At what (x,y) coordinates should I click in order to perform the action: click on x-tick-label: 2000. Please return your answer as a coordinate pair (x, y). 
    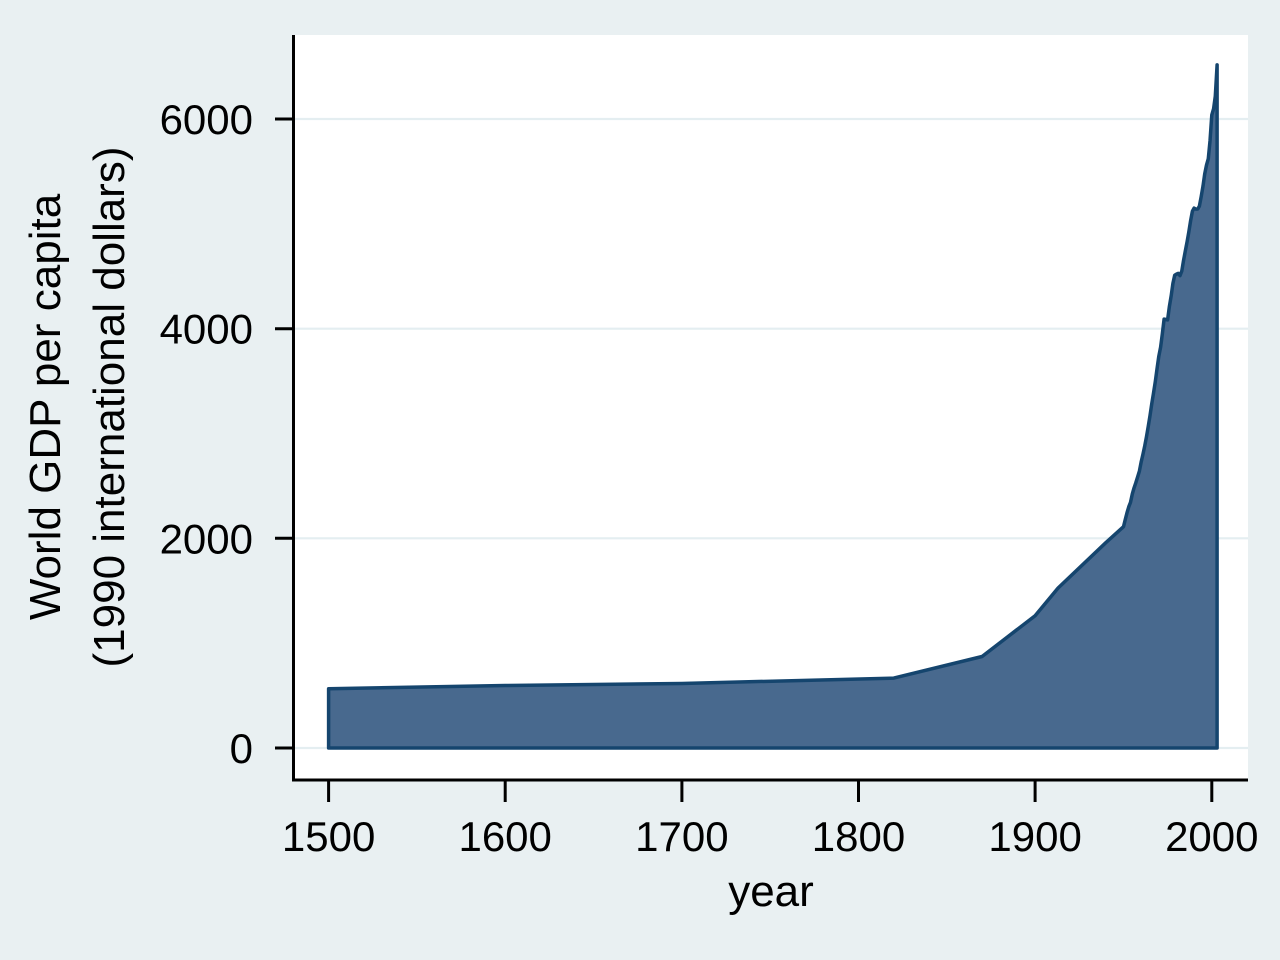
    Looking at the image, I should click on (1211, 836).